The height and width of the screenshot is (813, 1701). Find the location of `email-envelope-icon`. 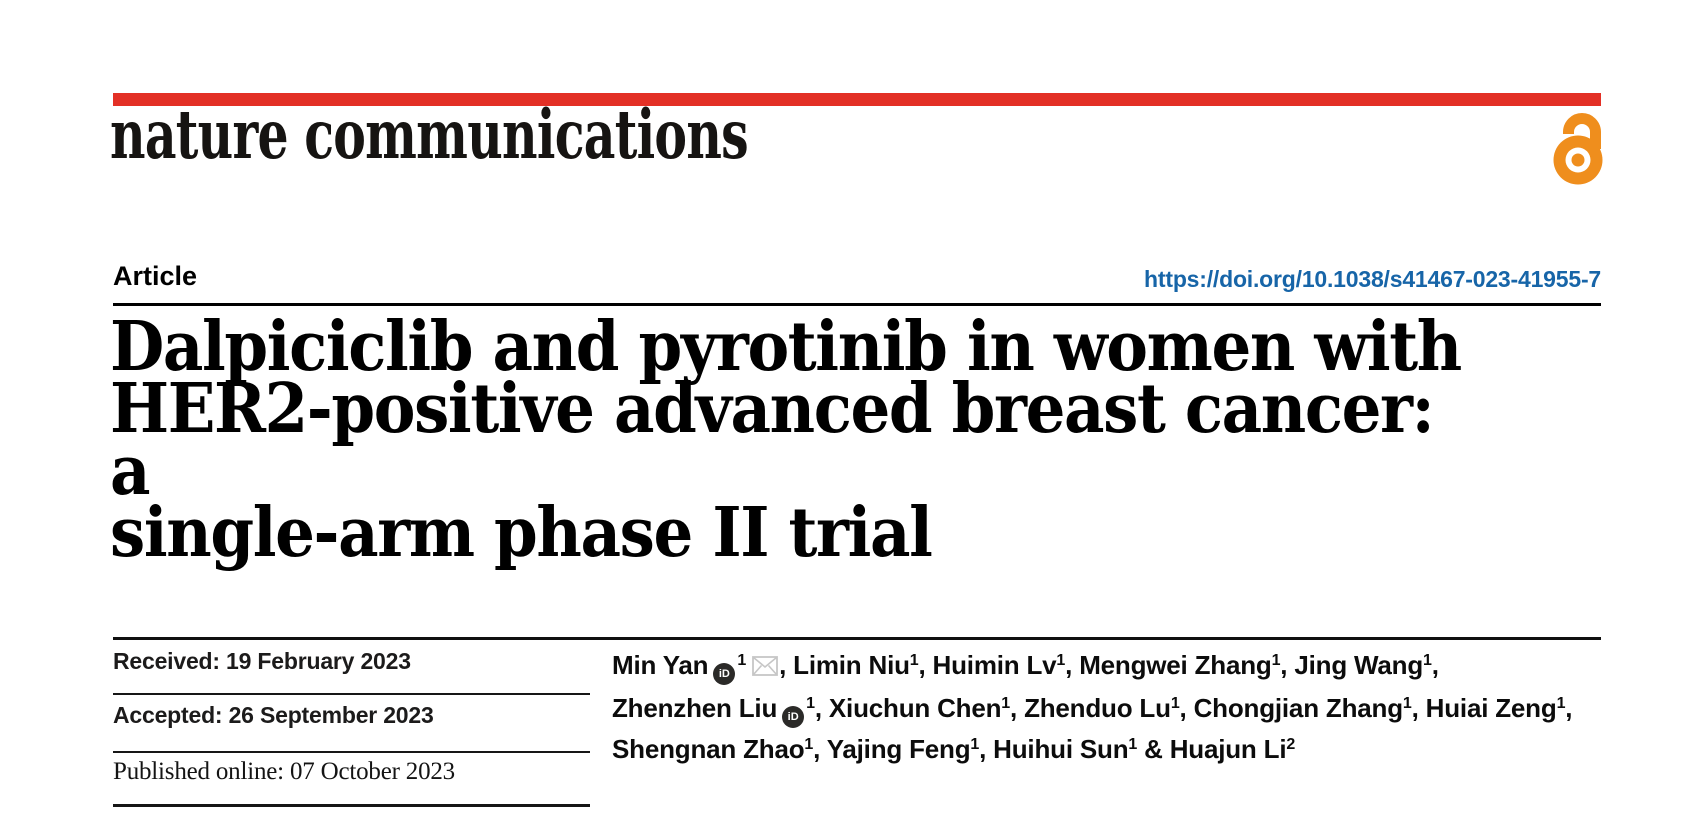

email-envelope-icon is located at coordinates (765, 667).